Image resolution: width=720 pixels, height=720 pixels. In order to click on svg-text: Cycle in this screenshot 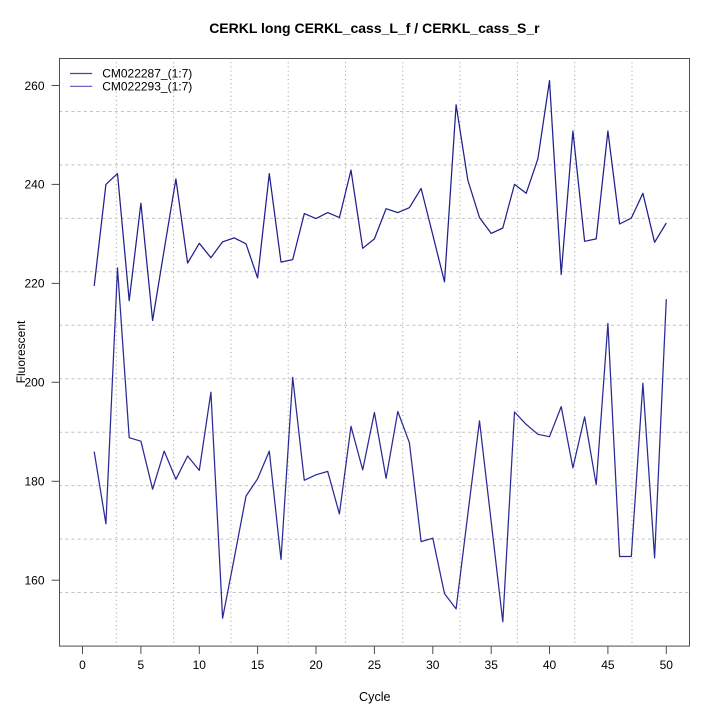, I will do `click(375, 697)`.